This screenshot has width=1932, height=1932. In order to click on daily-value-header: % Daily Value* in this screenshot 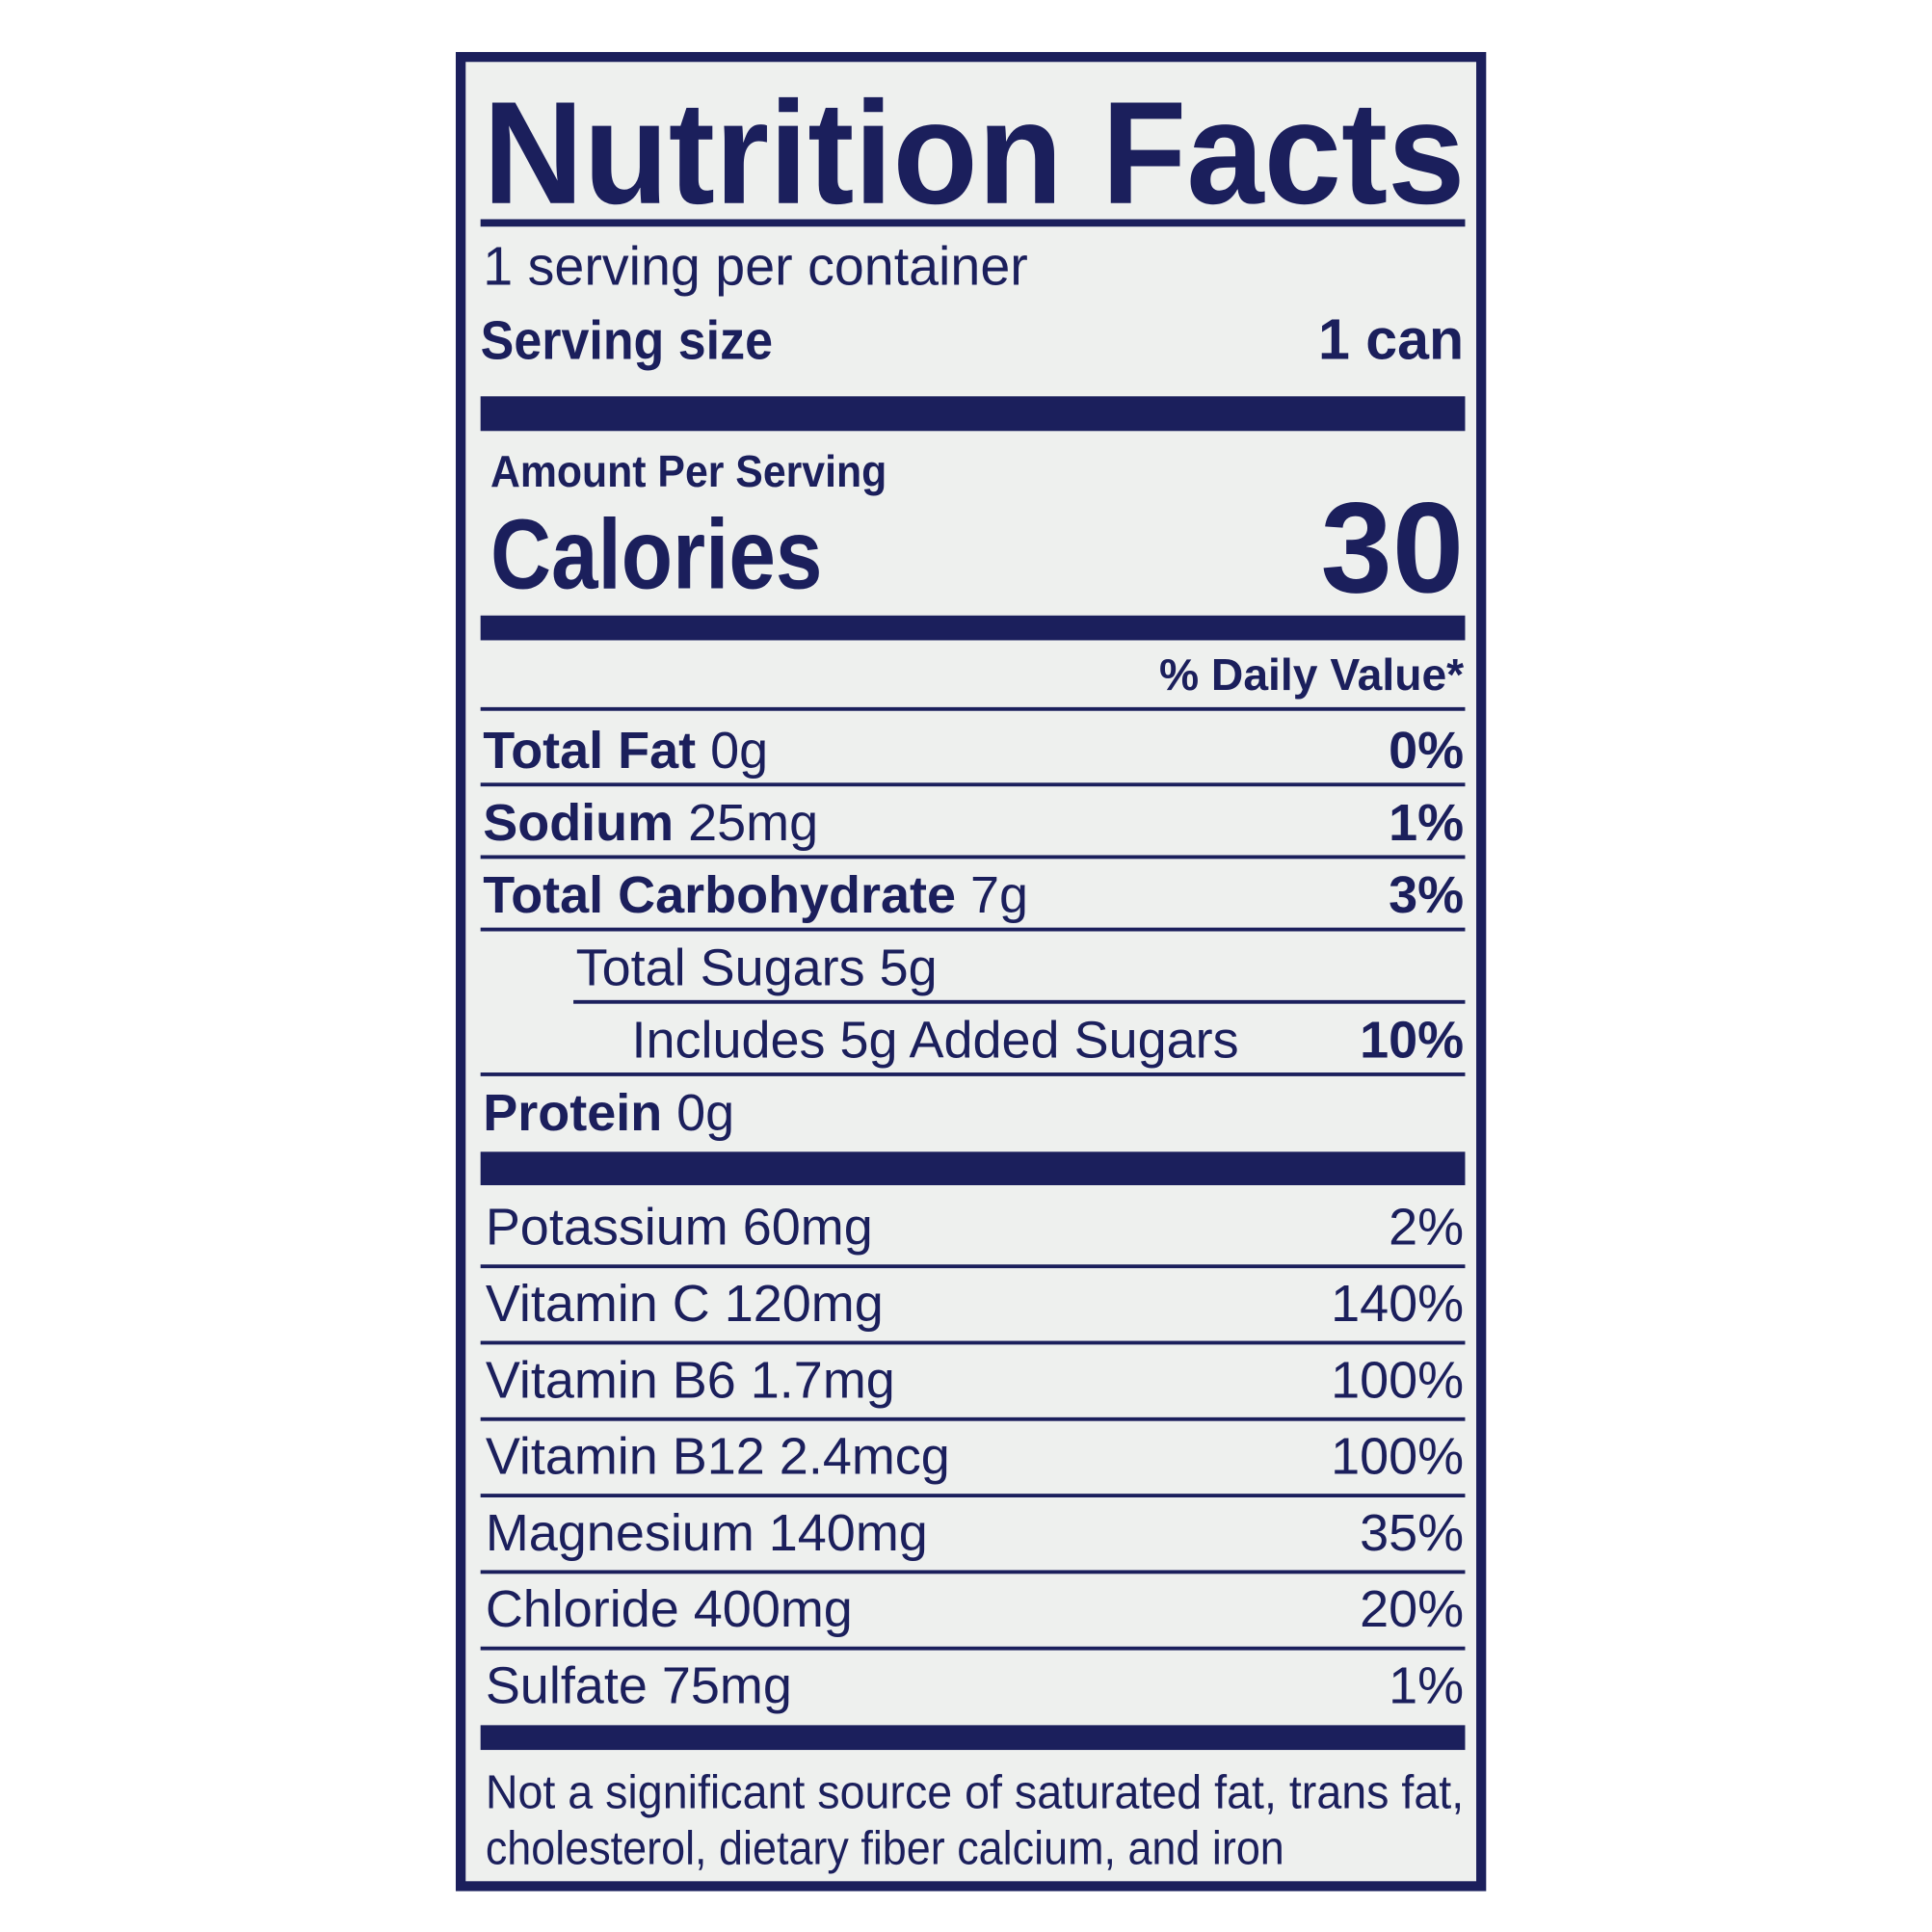, I will do `click(1311, 674)`.